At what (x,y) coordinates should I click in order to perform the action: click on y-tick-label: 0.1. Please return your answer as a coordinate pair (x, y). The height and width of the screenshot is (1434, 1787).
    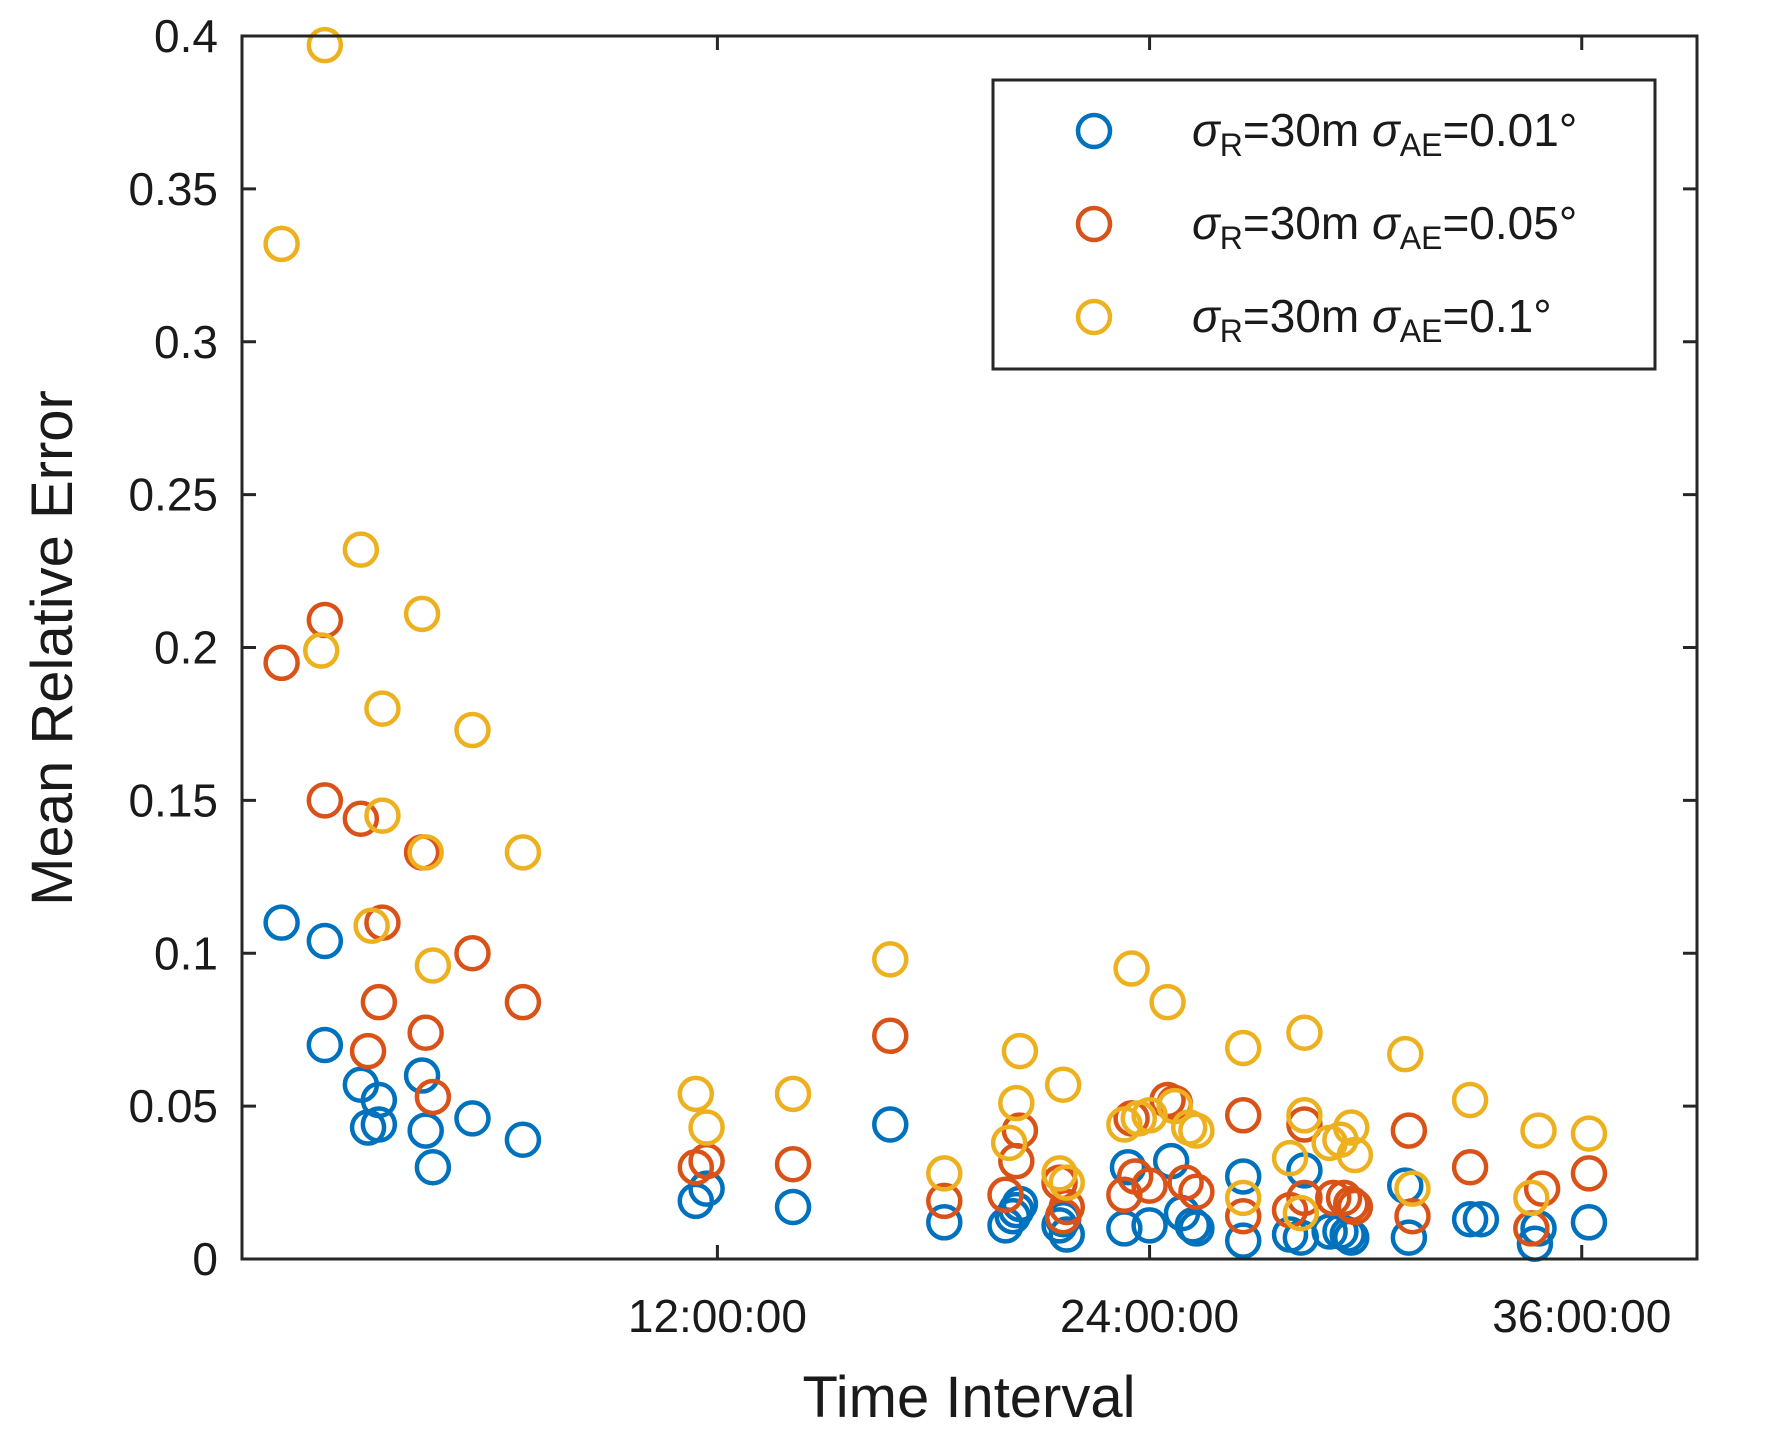
    Looking at the image, I should click on (186, 953).